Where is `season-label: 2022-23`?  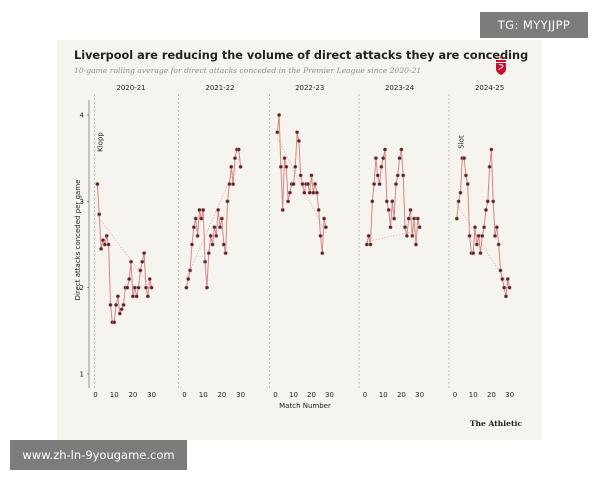
season-label: 2022-23 is located at coordinates (309, 88).